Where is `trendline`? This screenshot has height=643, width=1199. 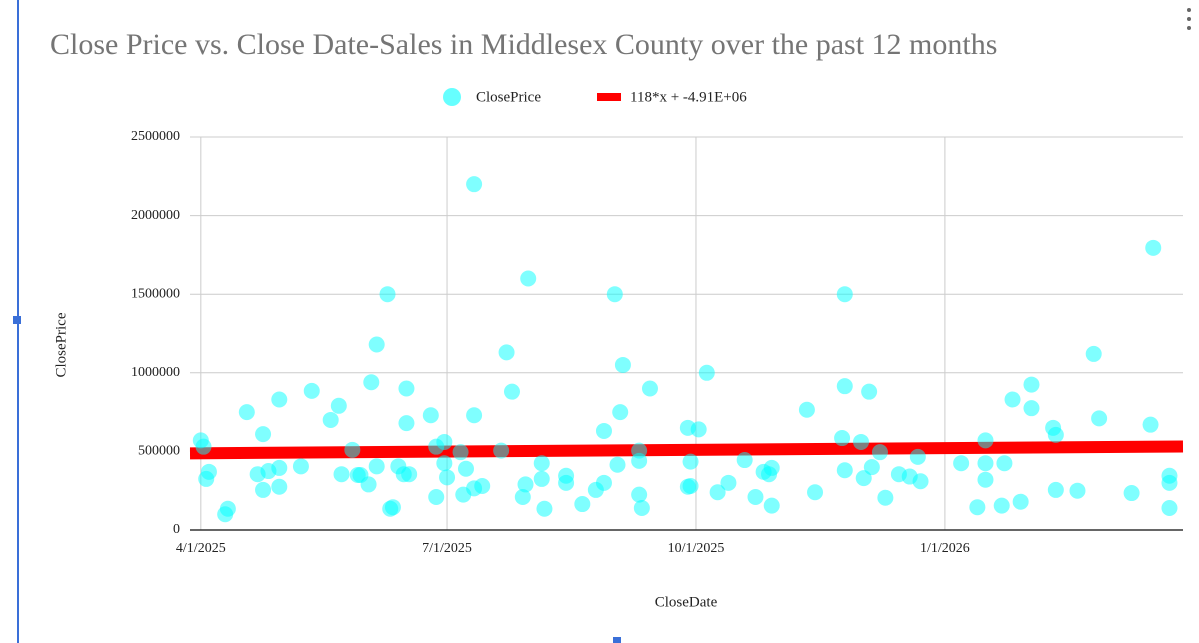 trendline is located at coordinates (686, 450).